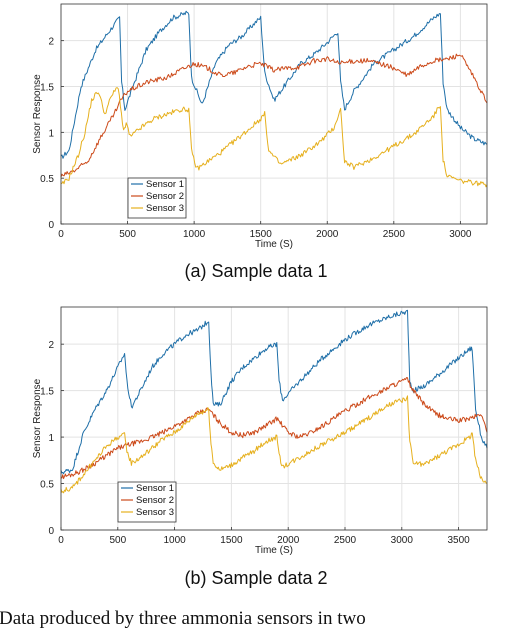  Describe the element at coordinates (255, 271) in the screenshot. I see `caption-a: (a) Sample data 1` at that location.